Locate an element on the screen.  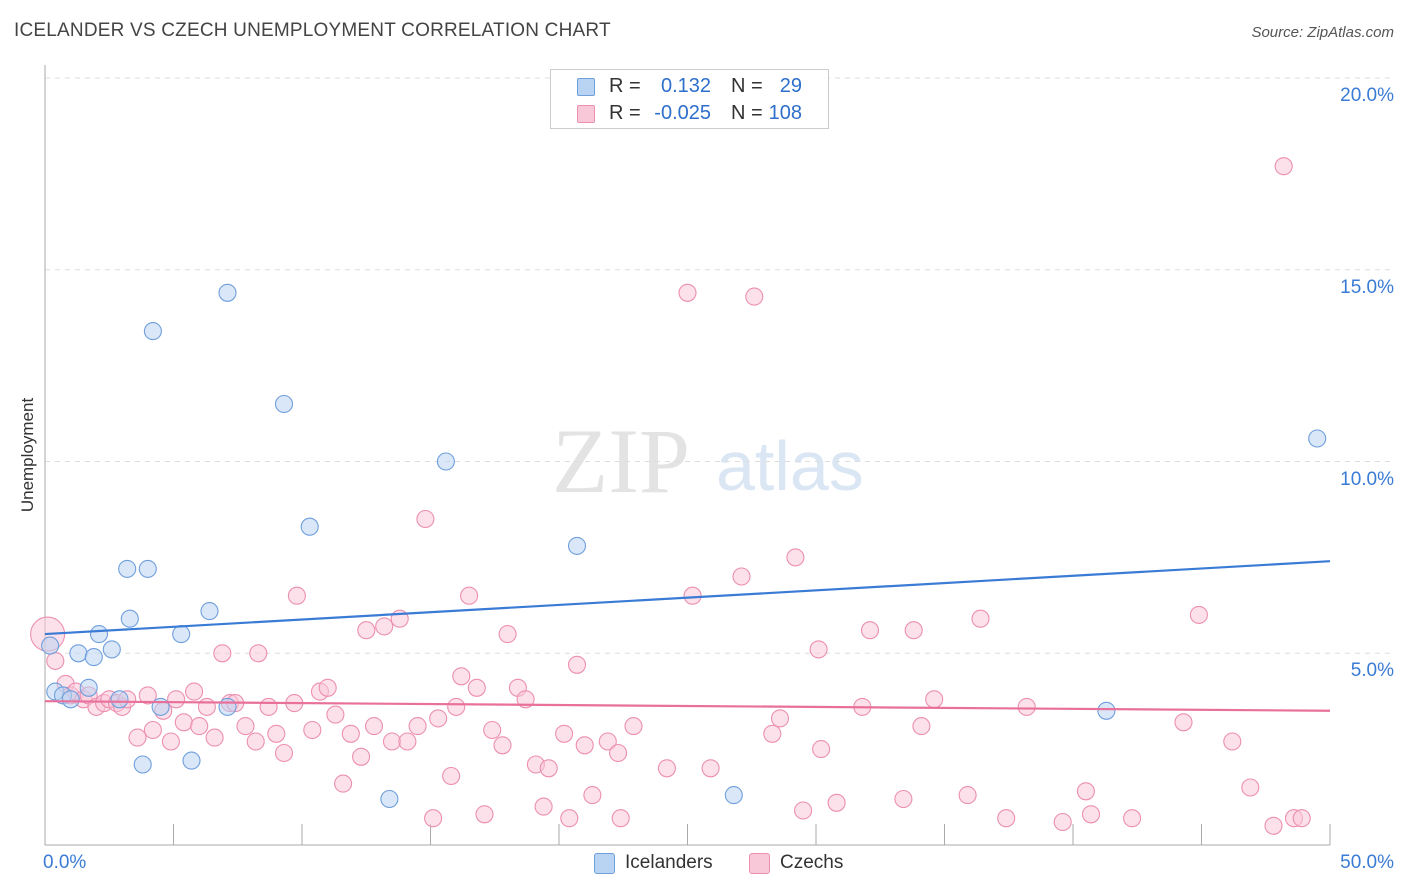
watermark-atlas: atlas is located at coordinates (790, 466).